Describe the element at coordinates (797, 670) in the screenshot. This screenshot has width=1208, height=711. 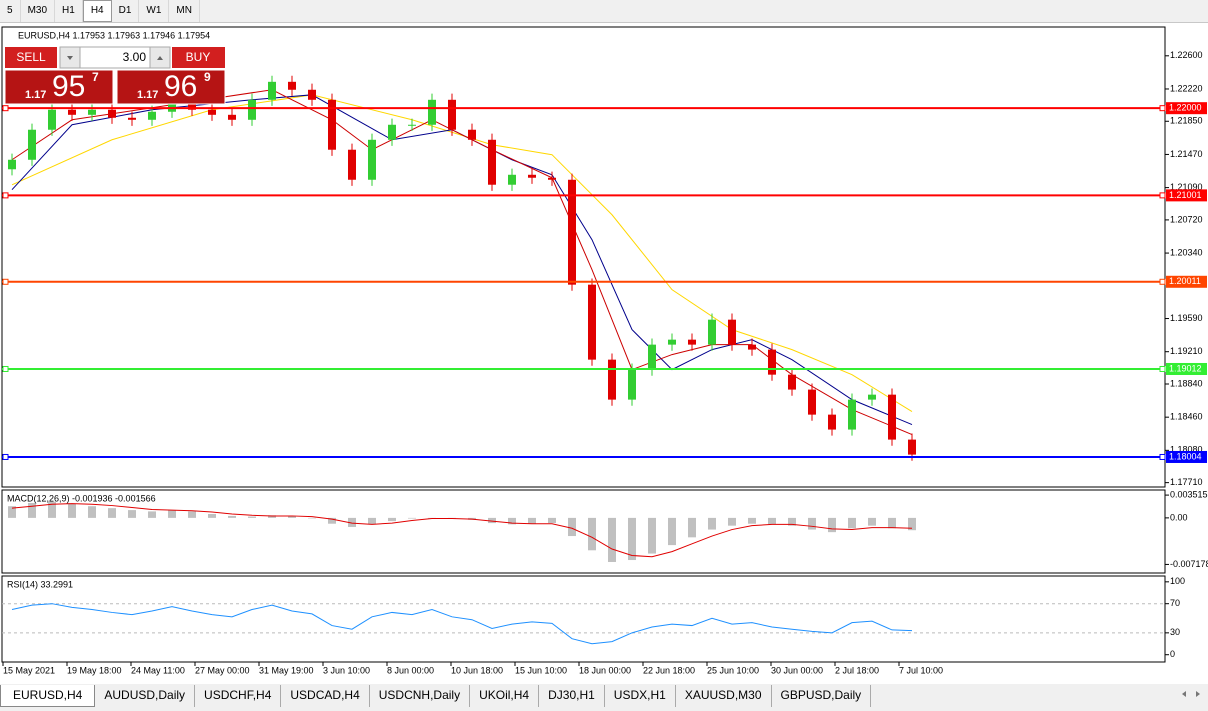
I see `x-tick-label: 30 Jun 00:00` at that location.